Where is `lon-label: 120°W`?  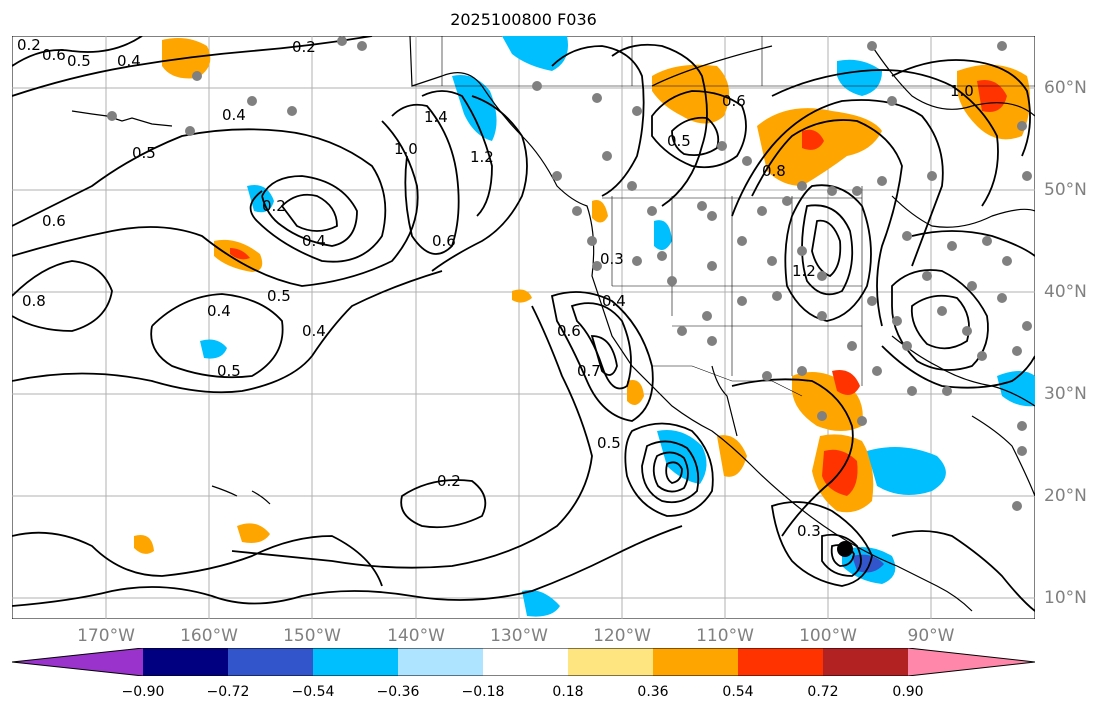 lon-label: 120°W is located at coordinates (622, 636).